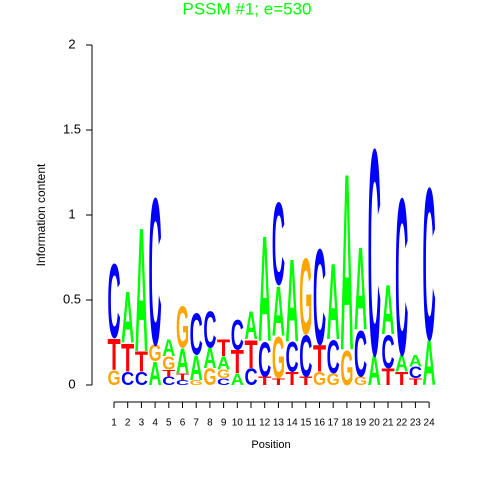 Image resolution: width=480 pixels, height=480 pixels. What do you see at coordinates (361, 423) in the screenshot?
I see `x-tick-label: 19` at bounding box center [361, 423].